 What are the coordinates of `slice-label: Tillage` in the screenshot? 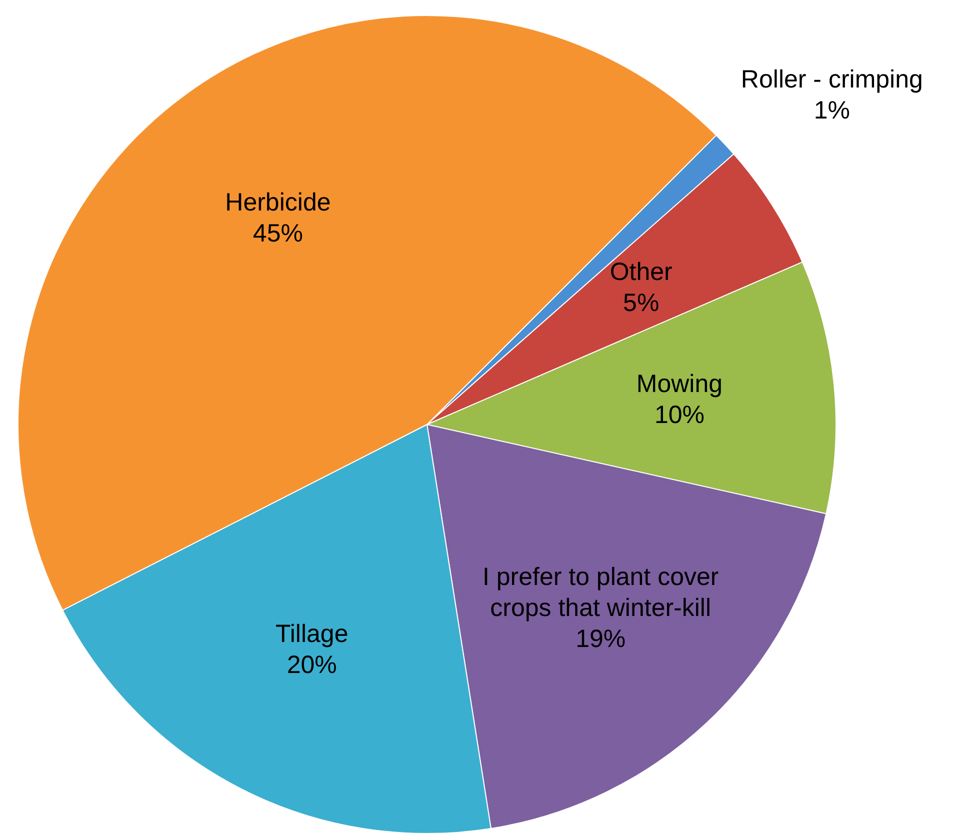 It's located at (312, 634).